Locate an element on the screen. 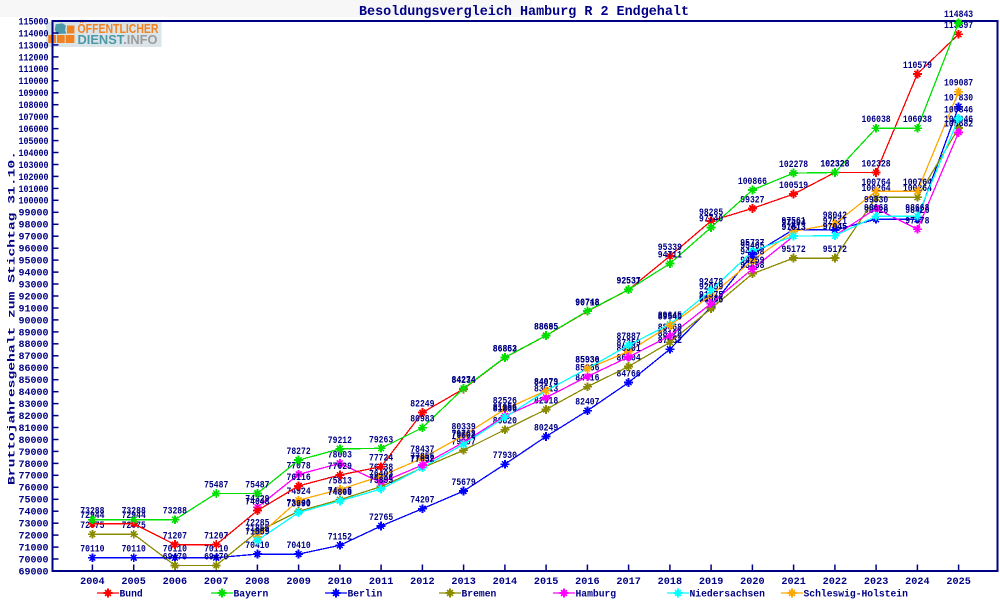 The image size is (1000, 600). svg-text: 92531 is located at coordinates (629, 282).